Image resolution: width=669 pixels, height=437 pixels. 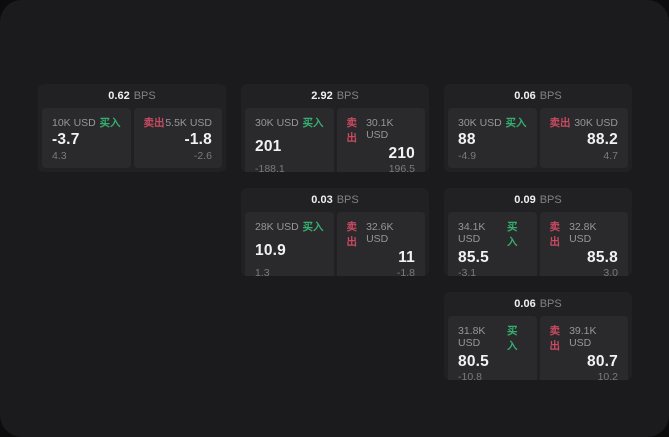 I want to click on buy-main-value: 201, so click(x=268, y=146).